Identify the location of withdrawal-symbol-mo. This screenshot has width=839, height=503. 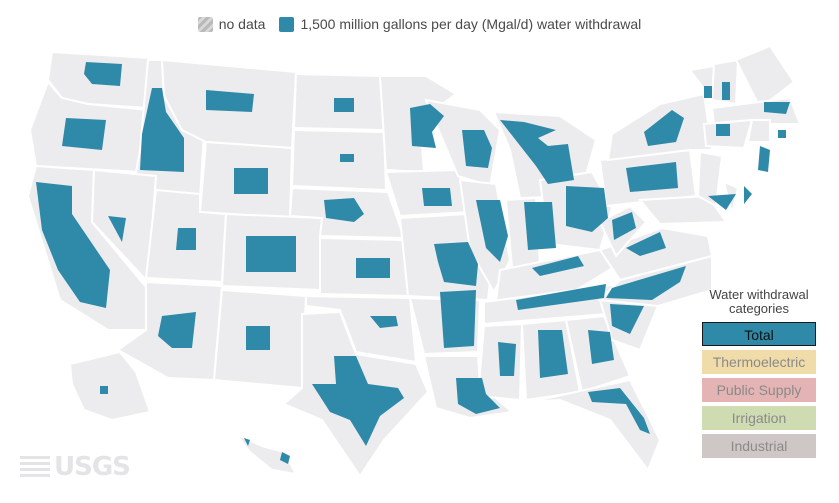
(456, 264).